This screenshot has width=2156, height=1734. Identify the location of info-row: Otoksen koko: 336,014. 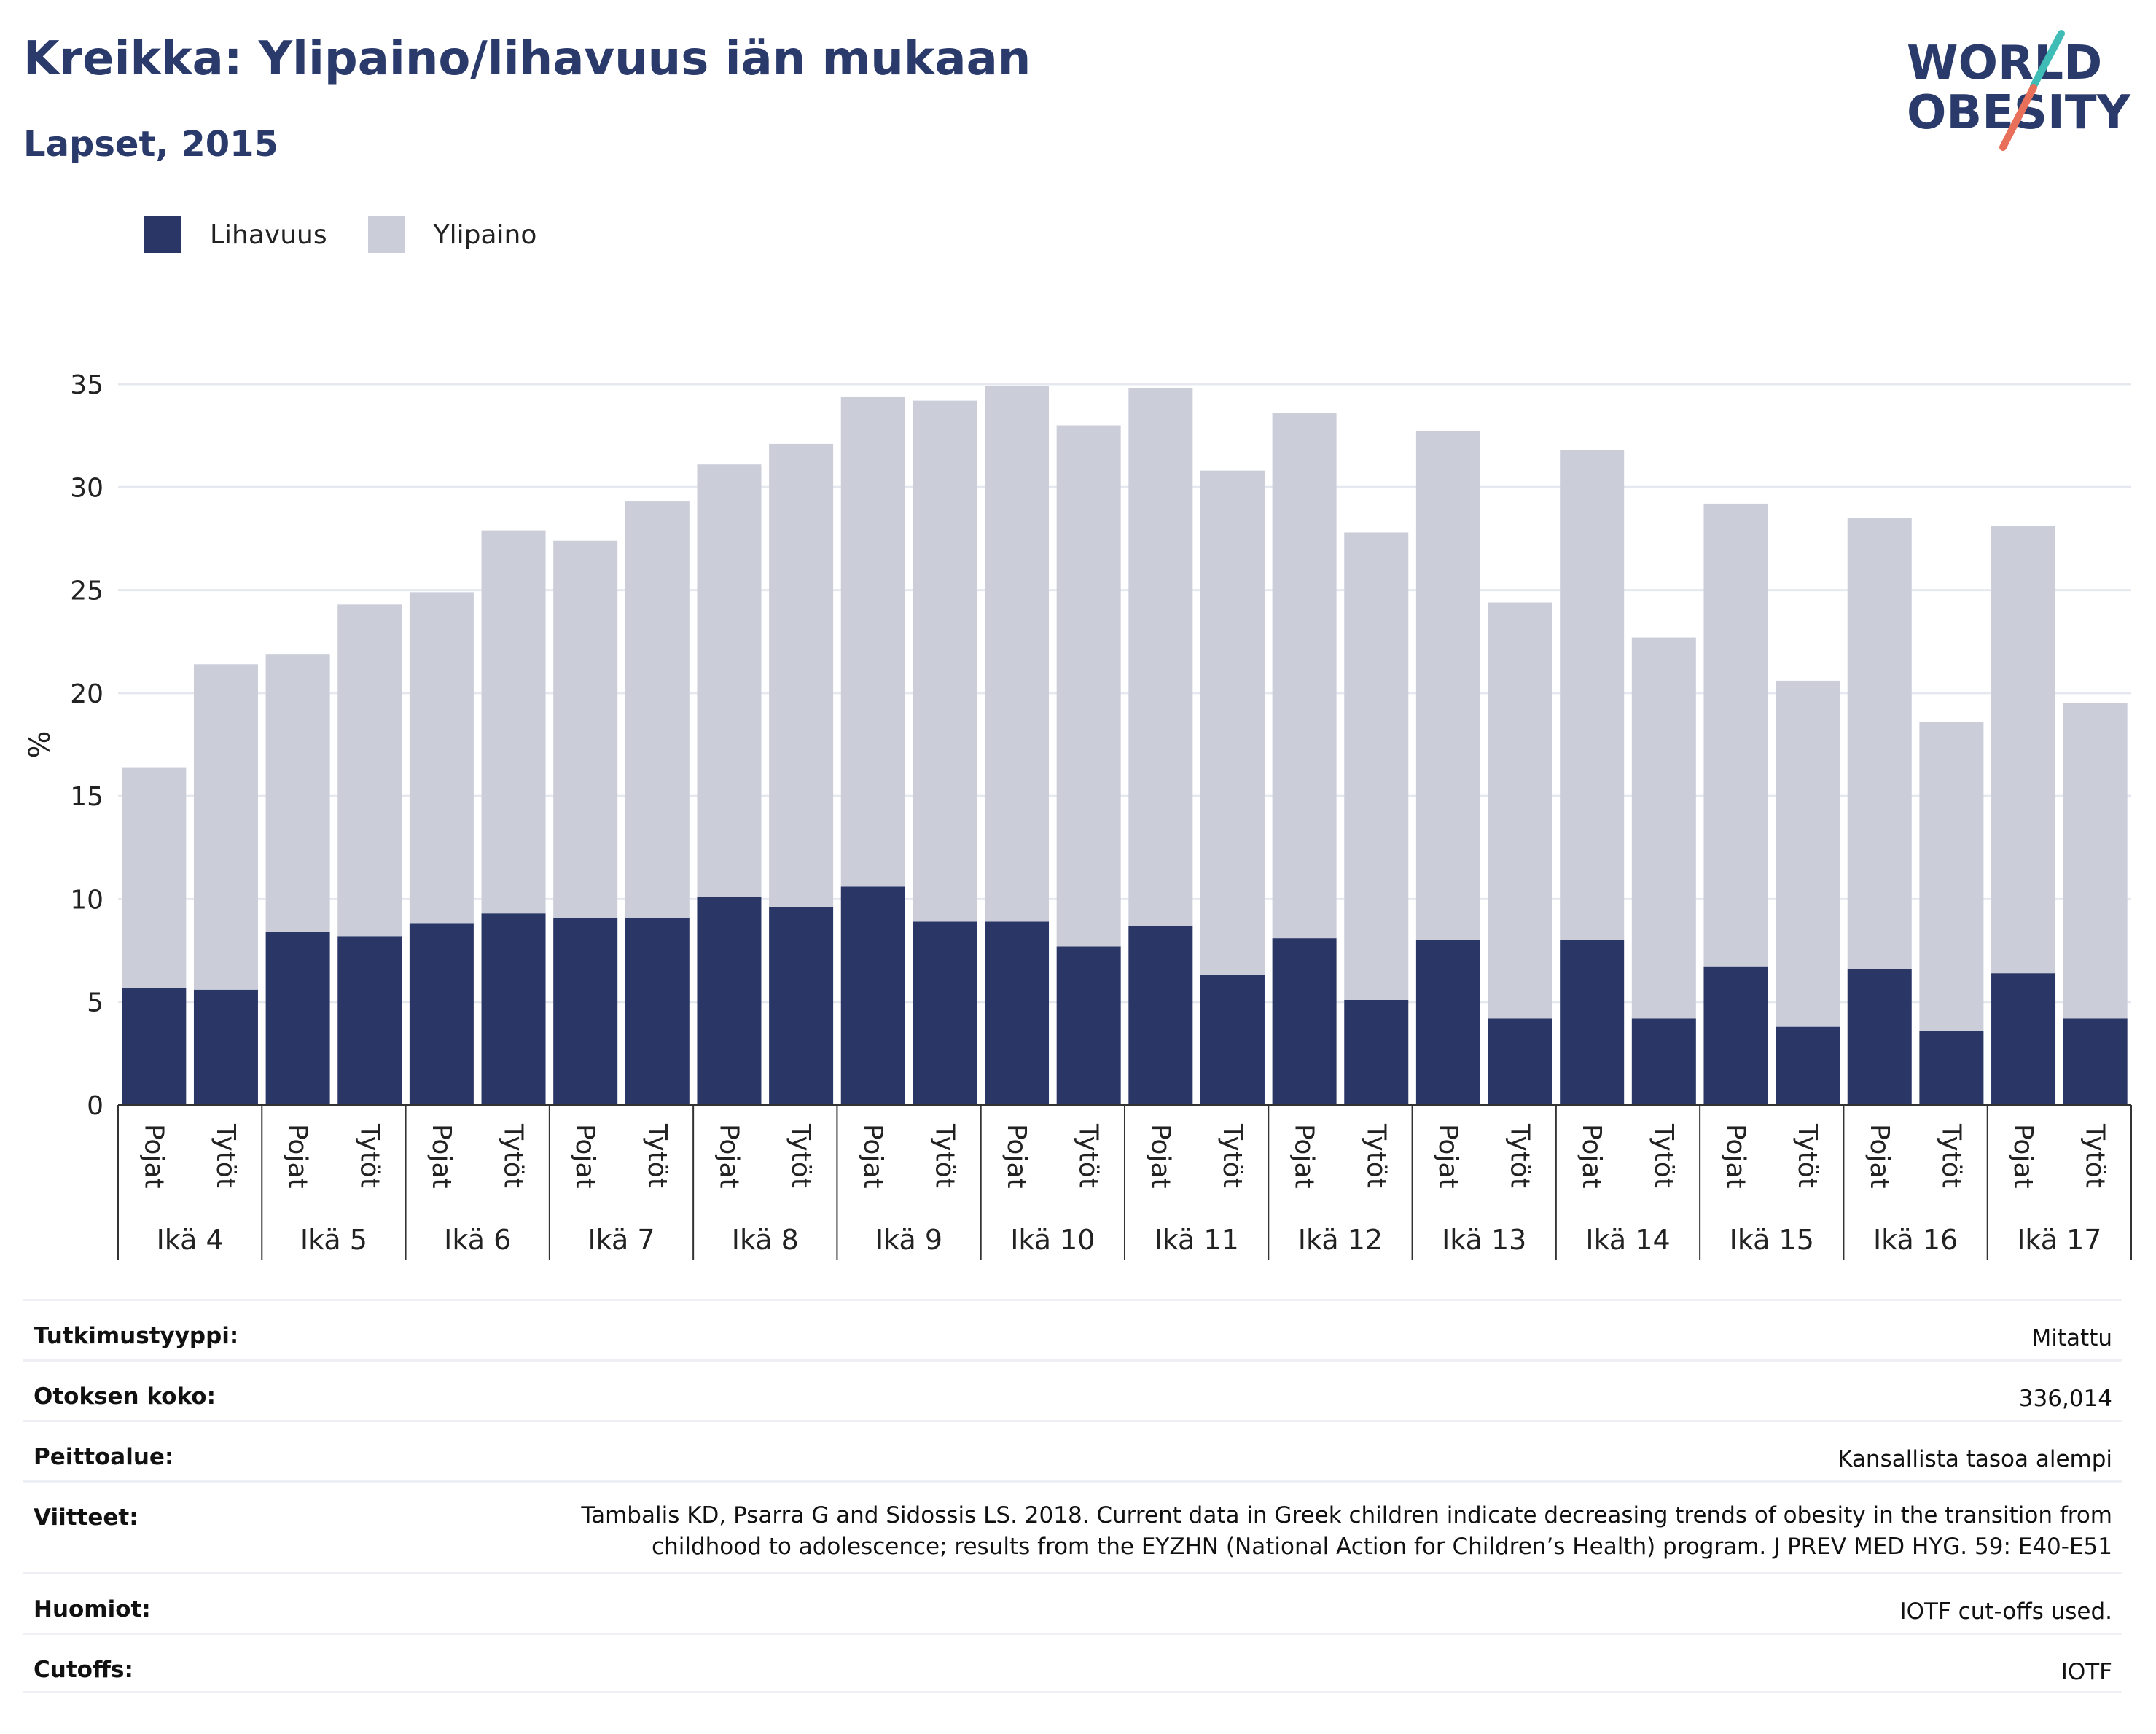
(1073, 1389).